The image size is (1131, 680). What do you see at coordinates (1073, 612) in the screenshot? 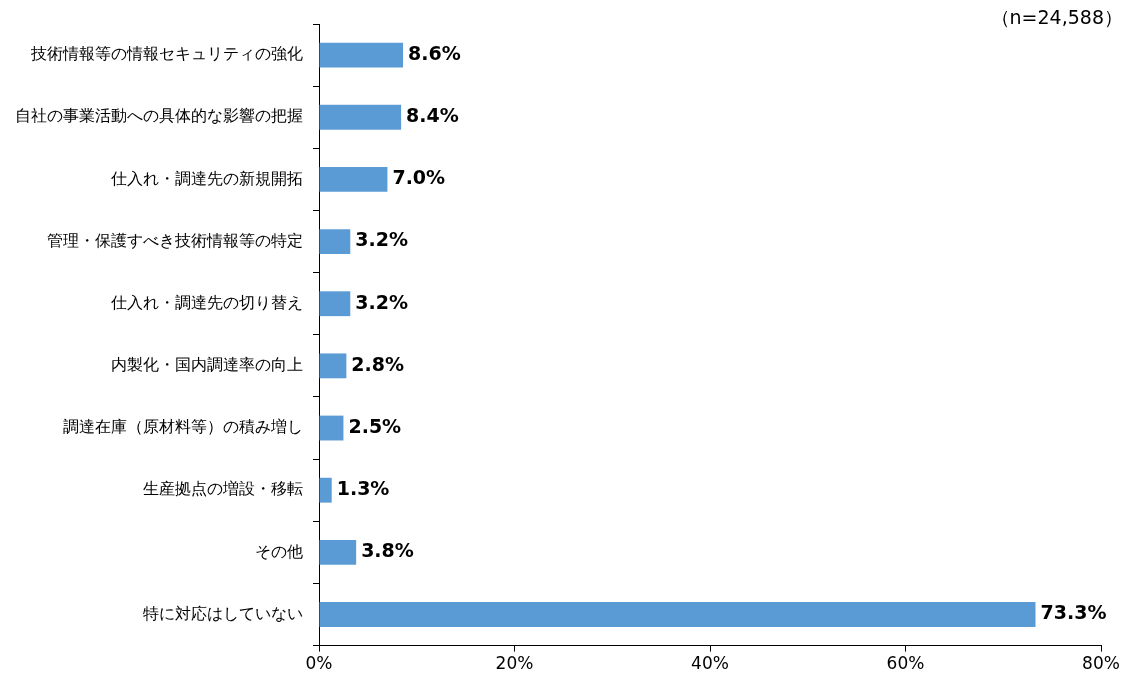
I see `data-label: 73.3%` at bounding box center [1073, 612].